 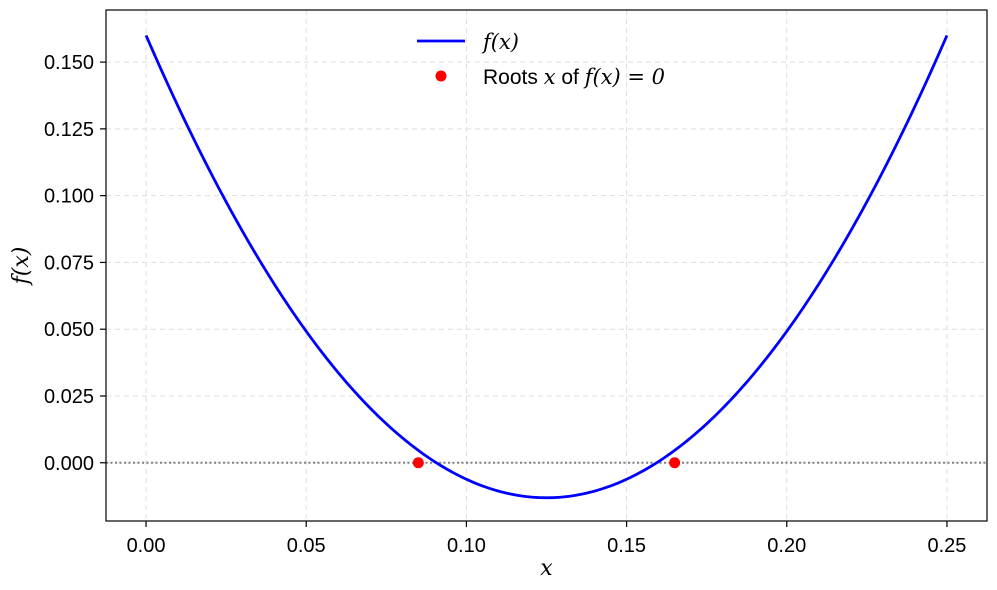 What do you see at coordinates (541, 59) in the screenshot?
I see `legend: f(x) Roots x of f(x) = 0` at bounding box center [541, 59].